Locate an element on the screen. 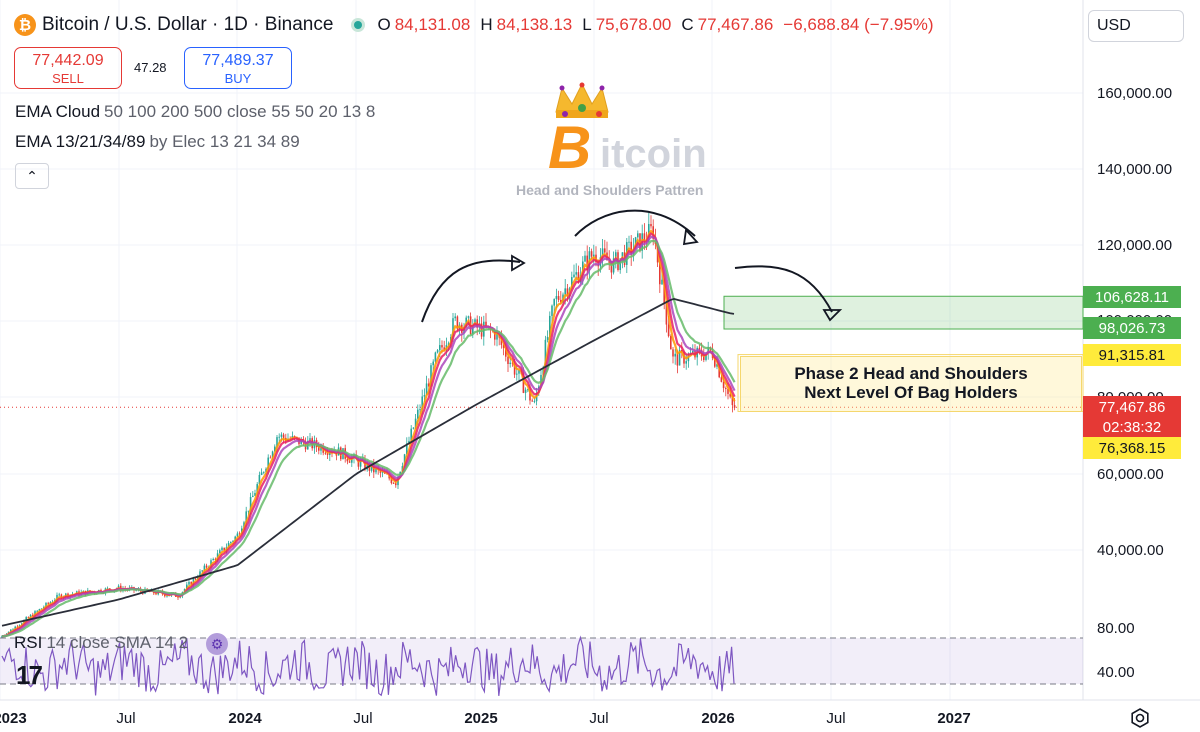  y-axis-label: 60,000.00 is located at coordinates (1130, 474).